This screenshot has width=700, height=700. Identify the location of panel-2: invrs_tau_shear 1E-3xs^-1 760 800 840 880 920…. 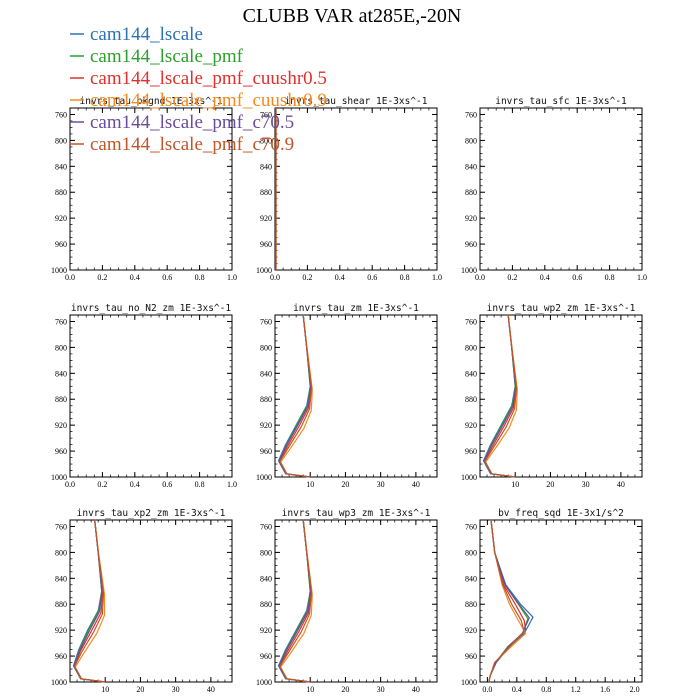
(349, 189).